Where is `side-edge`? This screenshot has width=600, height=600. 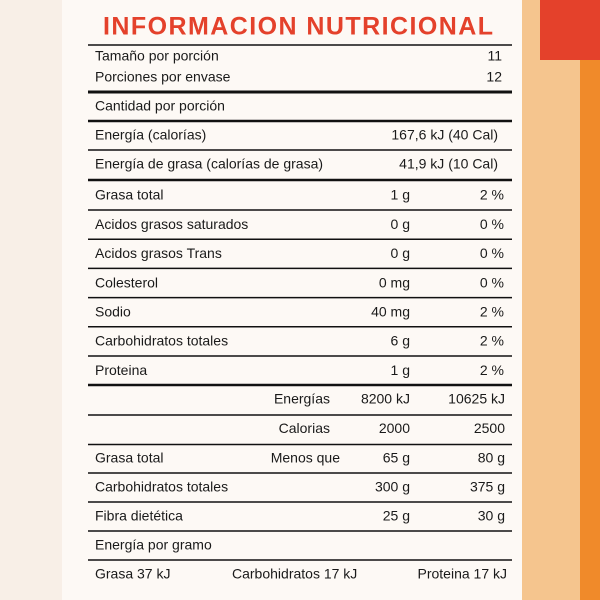 side-edge is located at coordinates (590, 300).